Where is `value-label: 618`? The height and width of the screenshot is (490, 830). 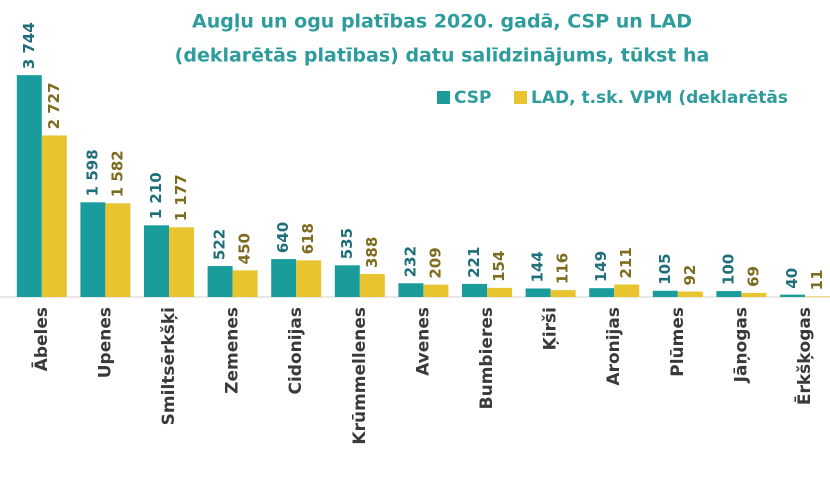 value-label: 618 is located at coordinates (308, 238).